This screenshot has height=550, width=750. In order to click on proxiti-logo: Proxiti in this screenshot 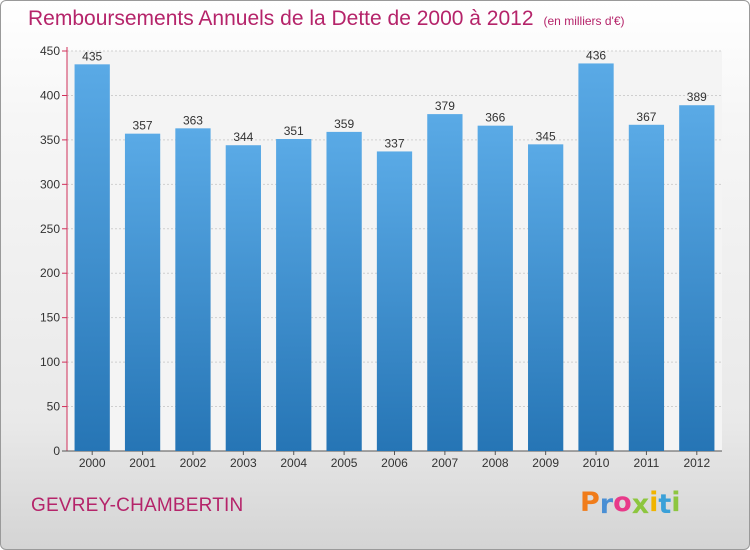, I will do `click(630, 503)`.